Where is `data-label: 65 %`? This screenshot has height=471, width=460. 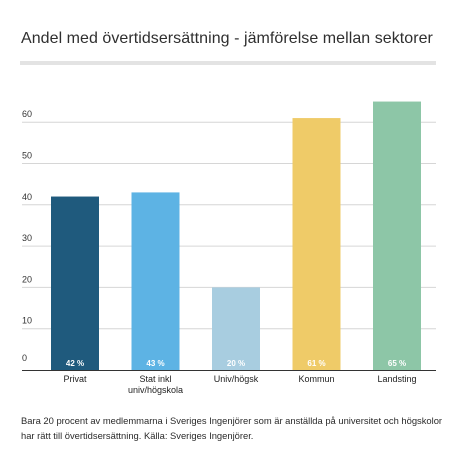 data-label: 65 % is located at coordinates (397, 363).